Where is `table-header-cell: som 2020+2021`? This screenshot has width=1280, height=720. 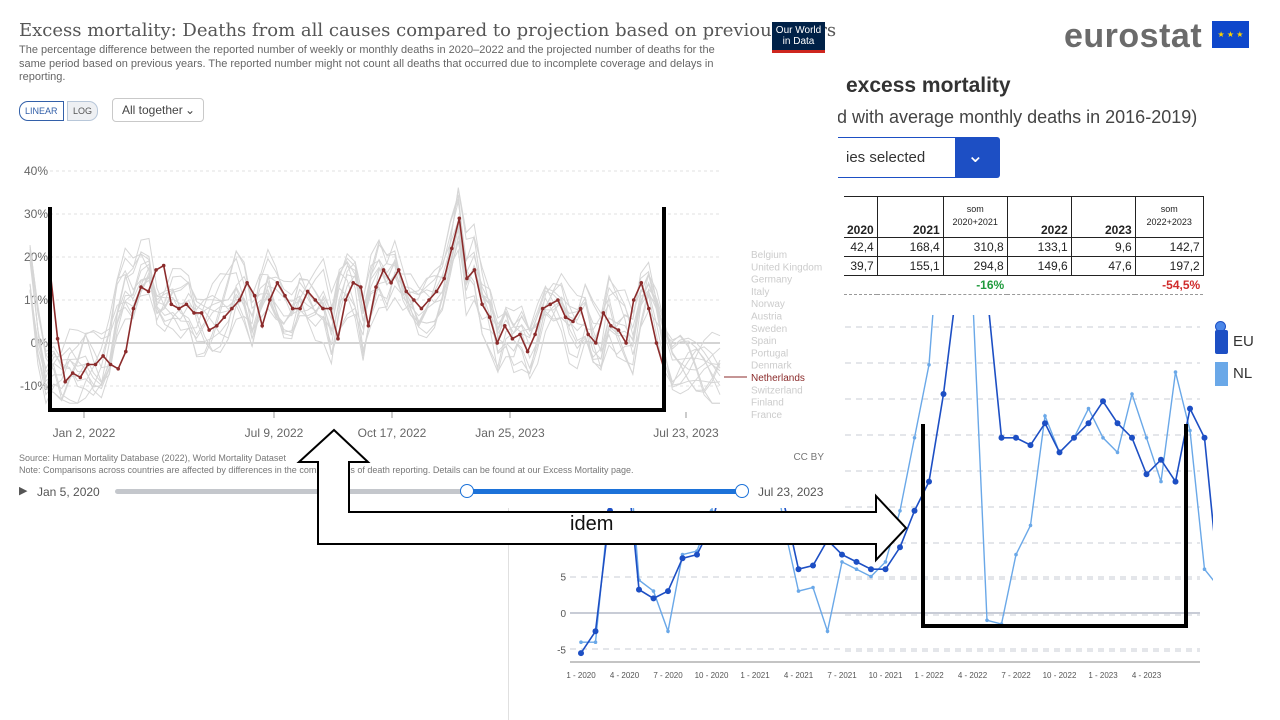
table-header-cell: som 2020+2021 is located at coordinates (975, 217).